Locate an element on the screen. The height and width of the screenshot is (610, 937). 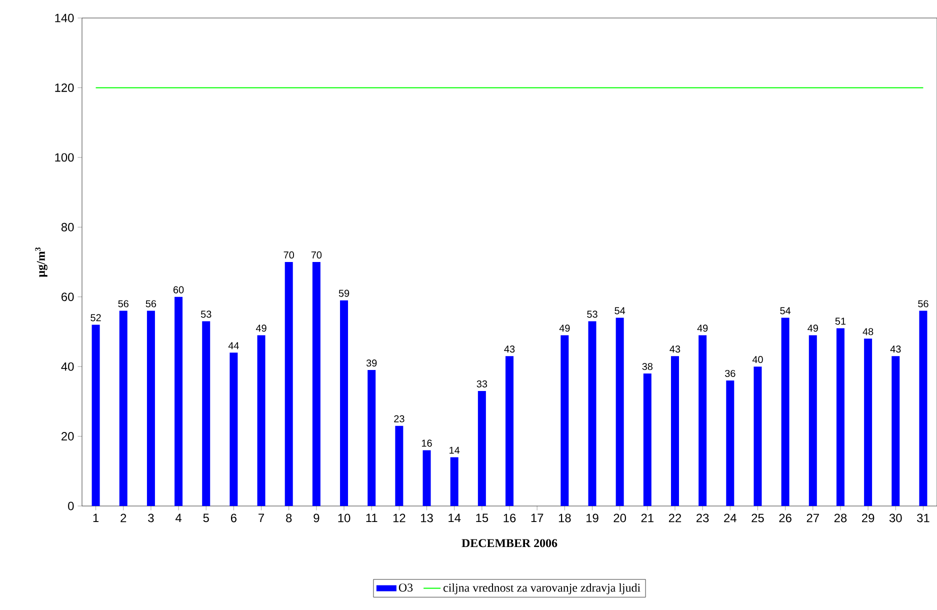
y-tick-label: 120 is located at coordinates (64, 87).